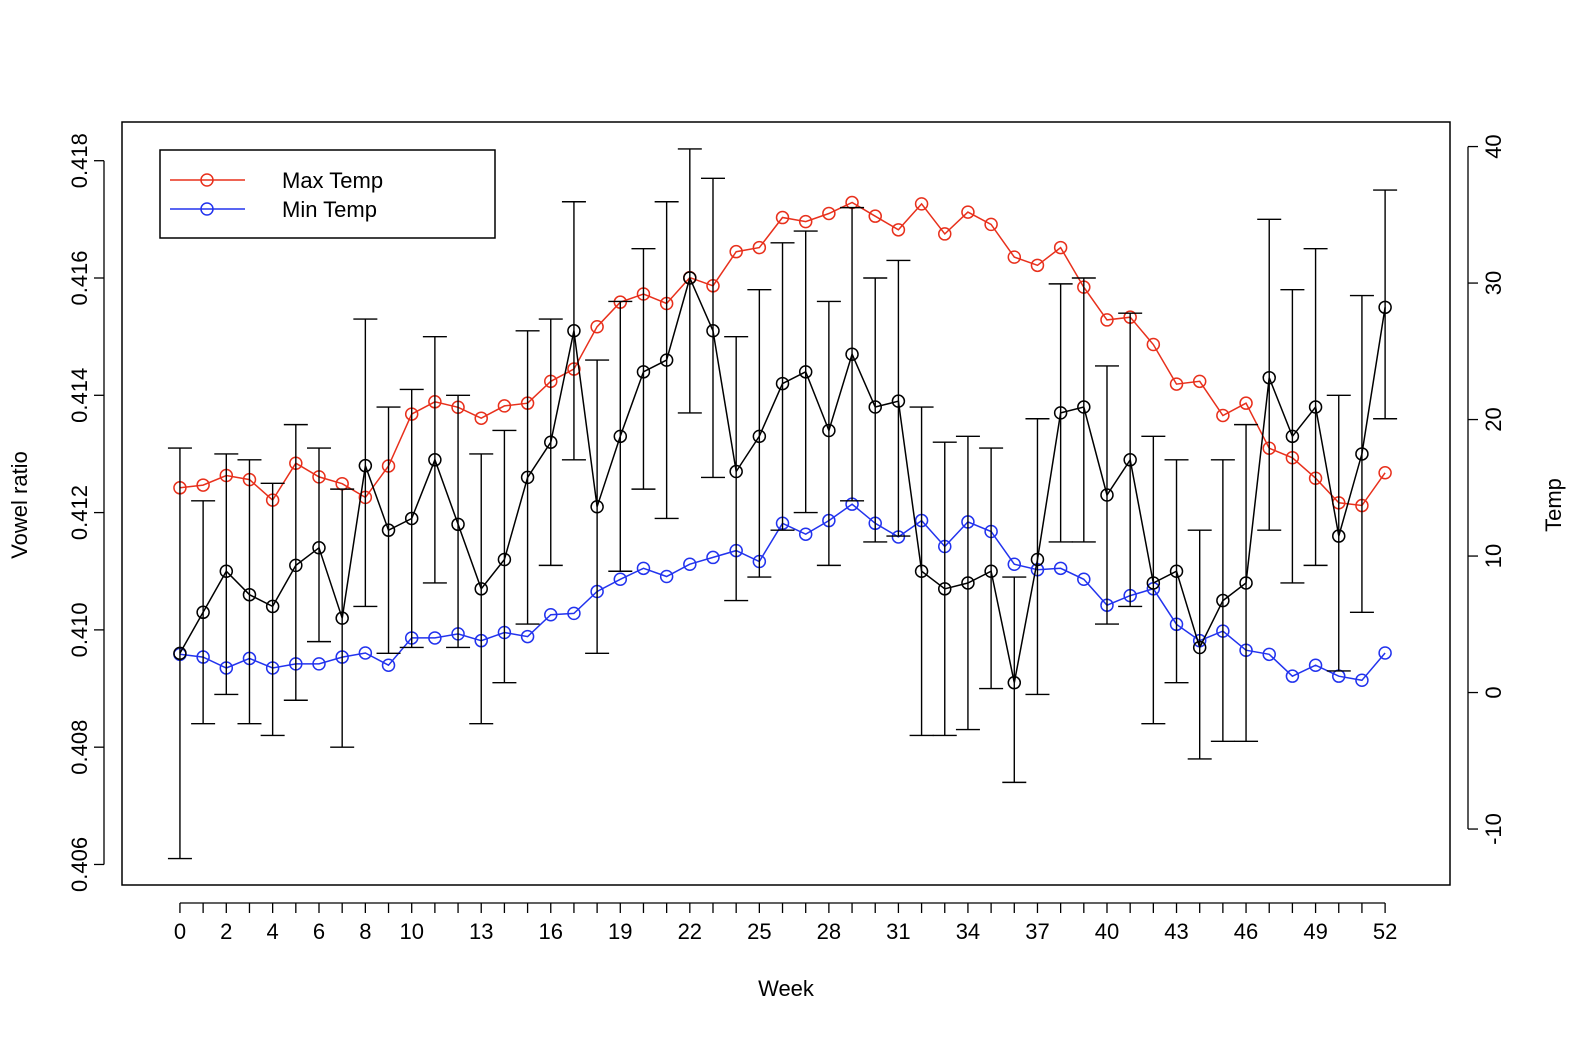 Image resolution: width=1590 pixels, height=1050 pixels. What do you see at coordinates (620, 931) in the screenshot?
I see `x-tick-label: 19` at bounding box center [620, 931].